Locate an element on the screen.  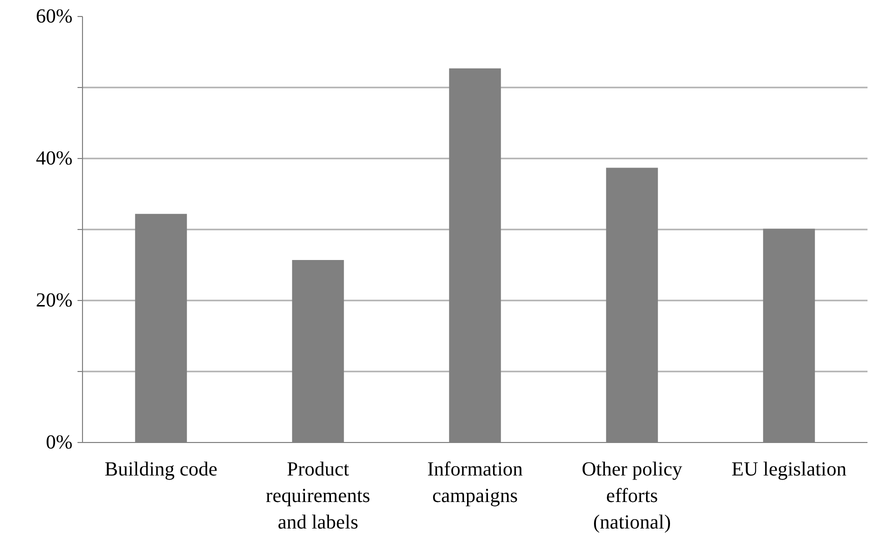
x-tick-label: Product requirements and labels is located at coordinates (318, 496).